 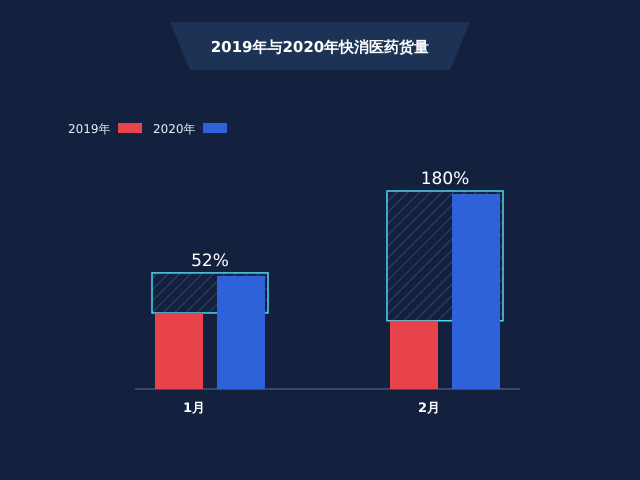 I want to click on x-tick-label: 2月, so click(x=429, y=408).